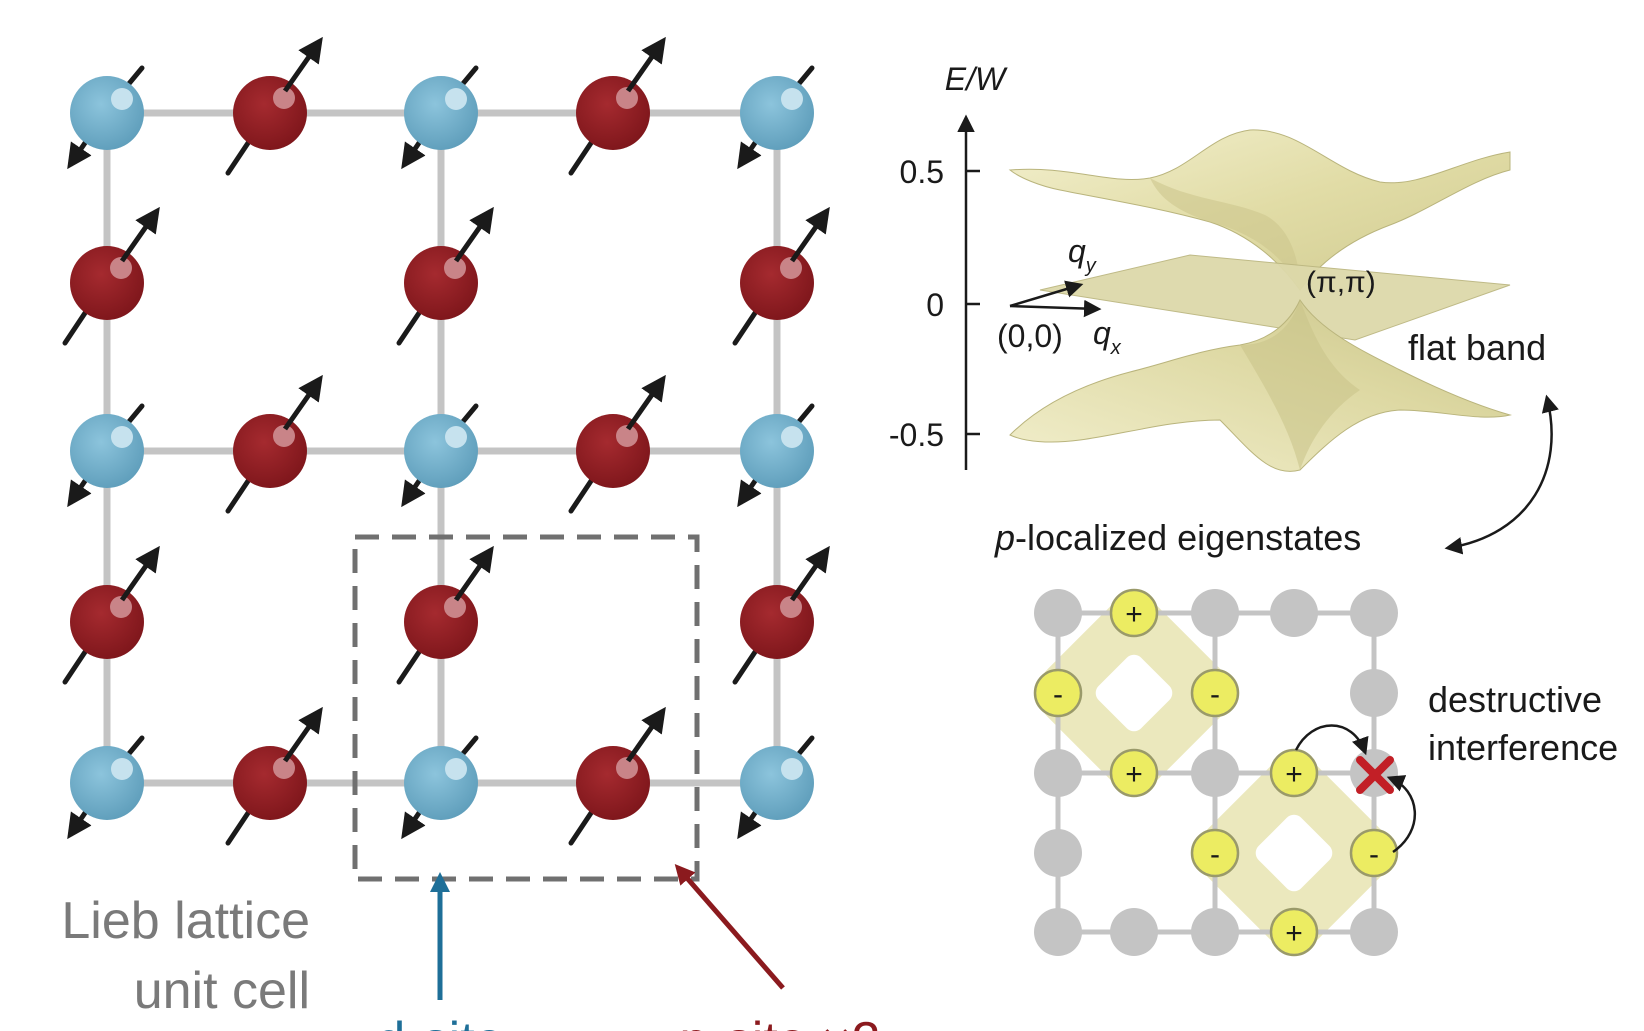 The height and width of the screenshot is (1031, 1644). What do you see at coordinates (976, 79) in the screenshot?
I see `energy-axis-label: E/W` at bounding box center [976, 79].